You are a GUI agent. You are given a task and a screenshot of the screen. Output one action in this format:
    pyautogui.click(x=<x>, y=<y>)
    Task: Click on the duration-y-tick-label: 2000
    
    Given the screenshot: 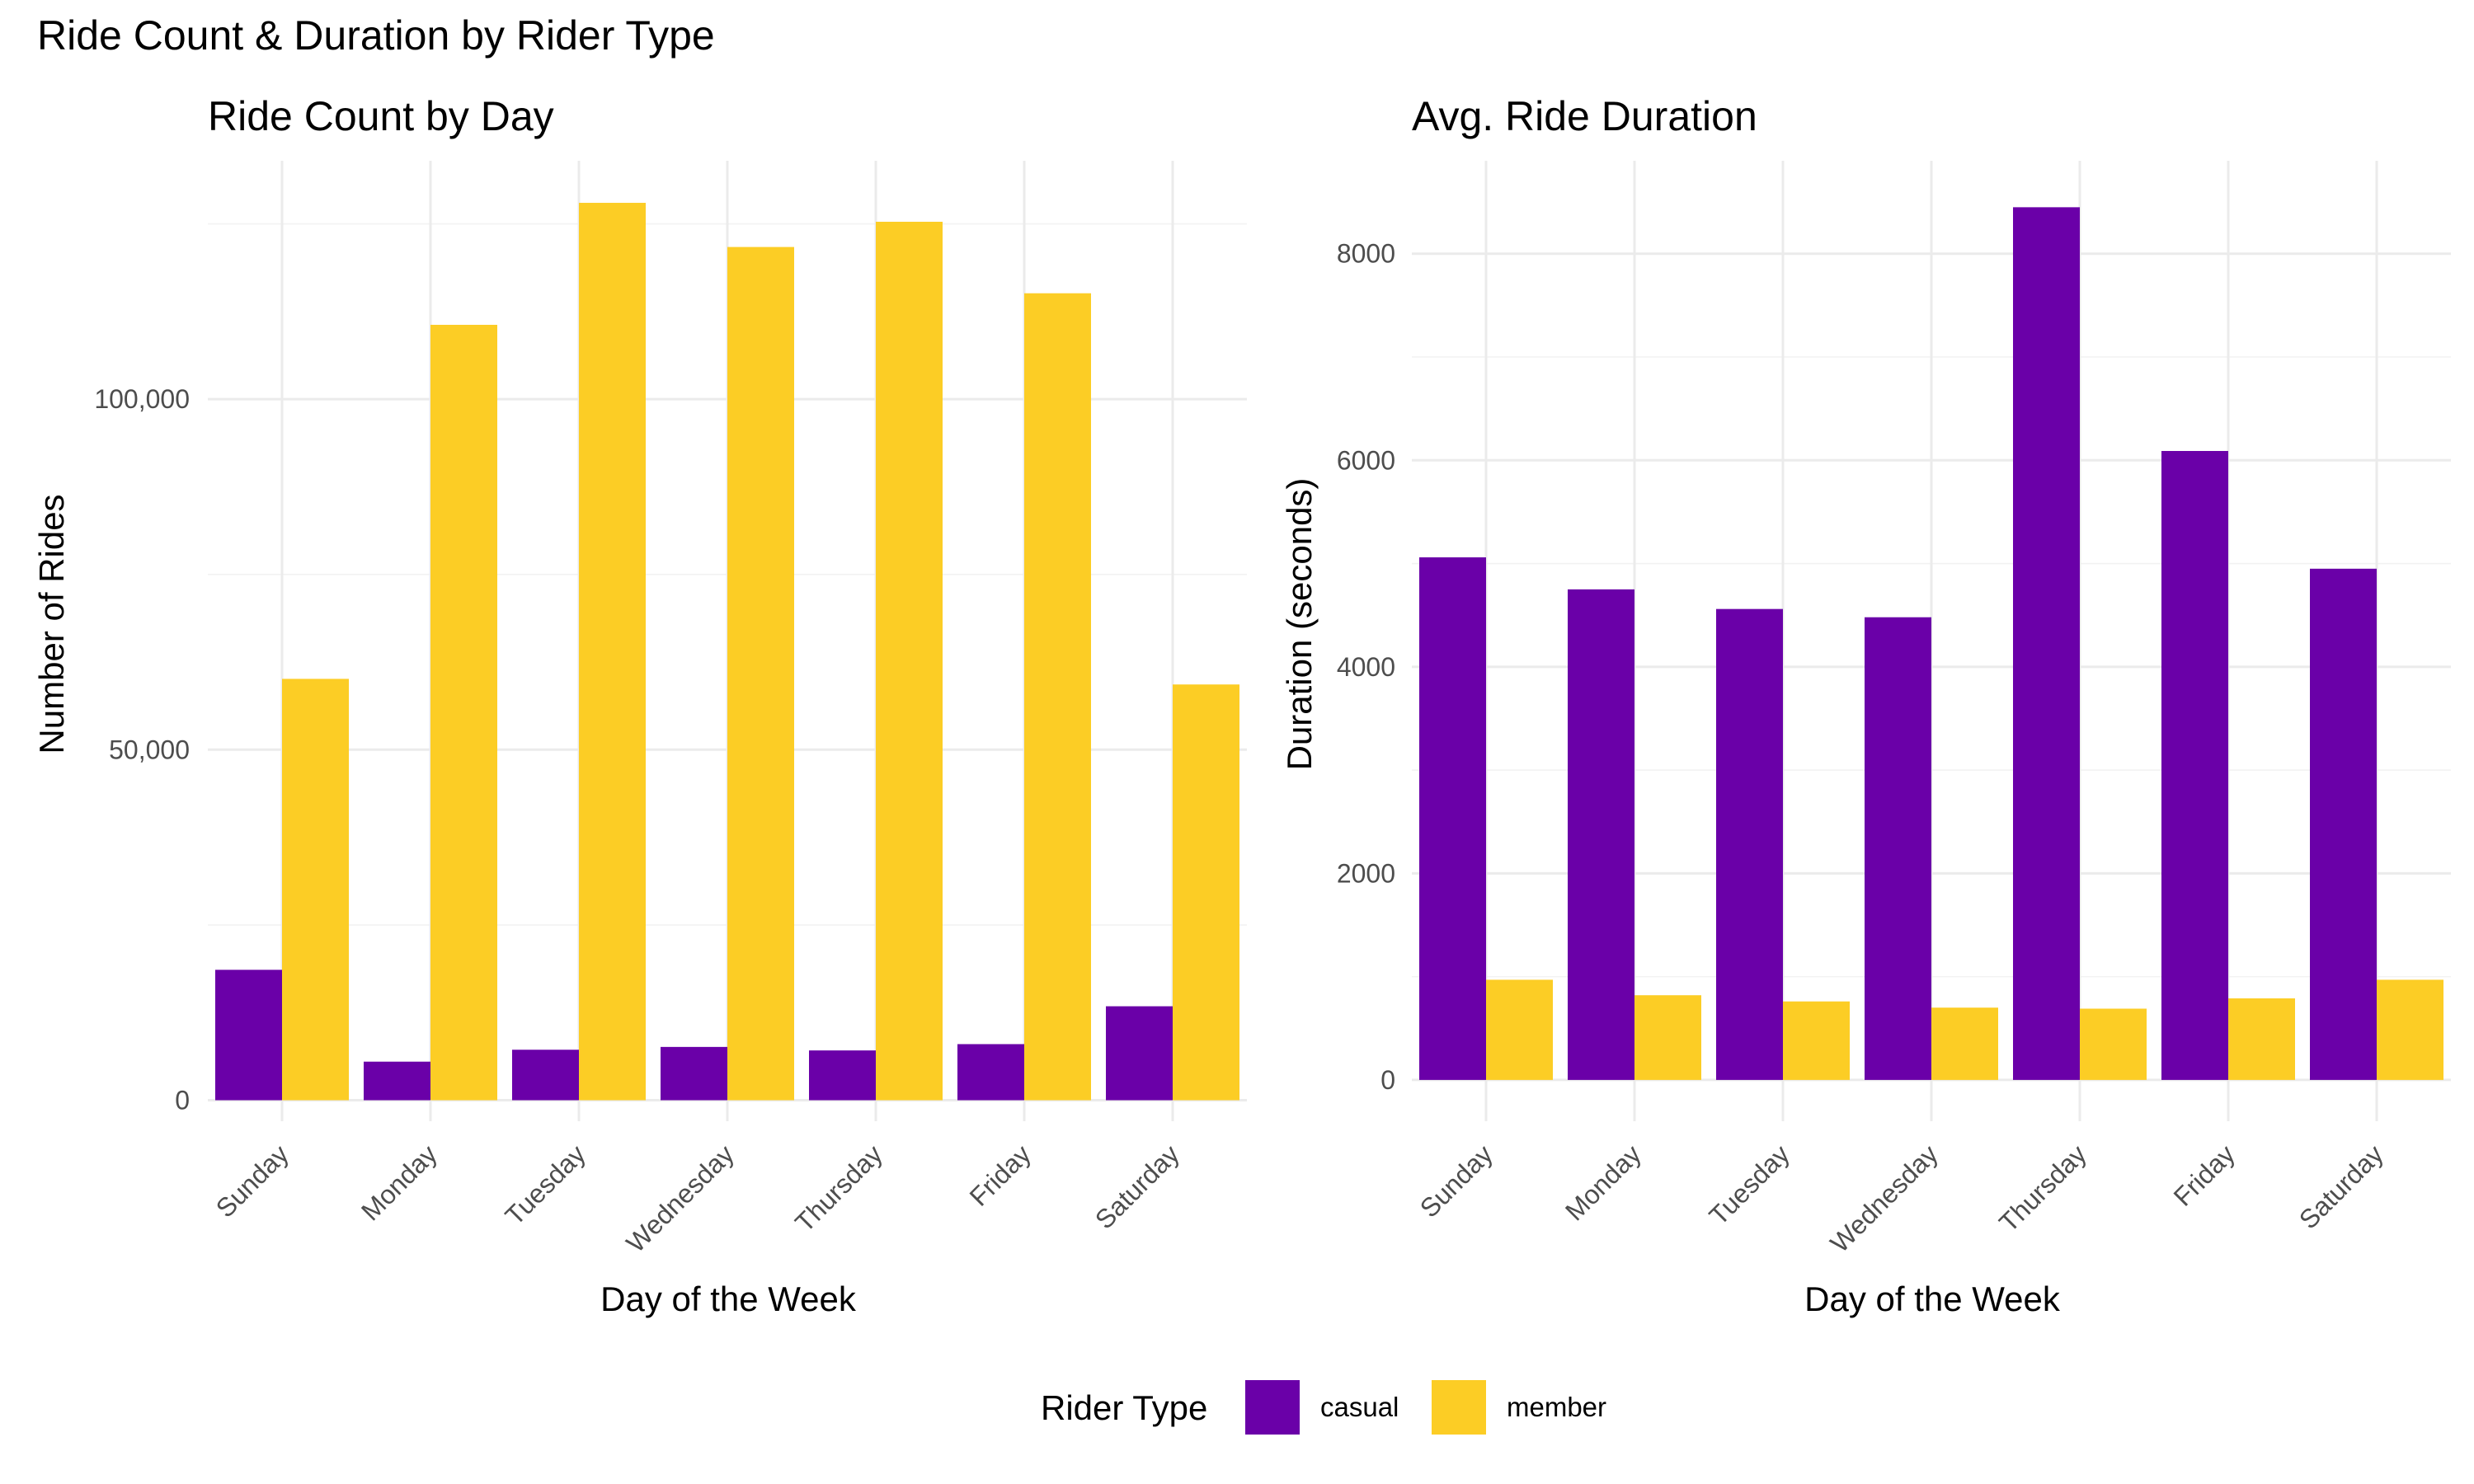 What is the action you would take?
    pyautogui.click(x=1366, y=873)
    